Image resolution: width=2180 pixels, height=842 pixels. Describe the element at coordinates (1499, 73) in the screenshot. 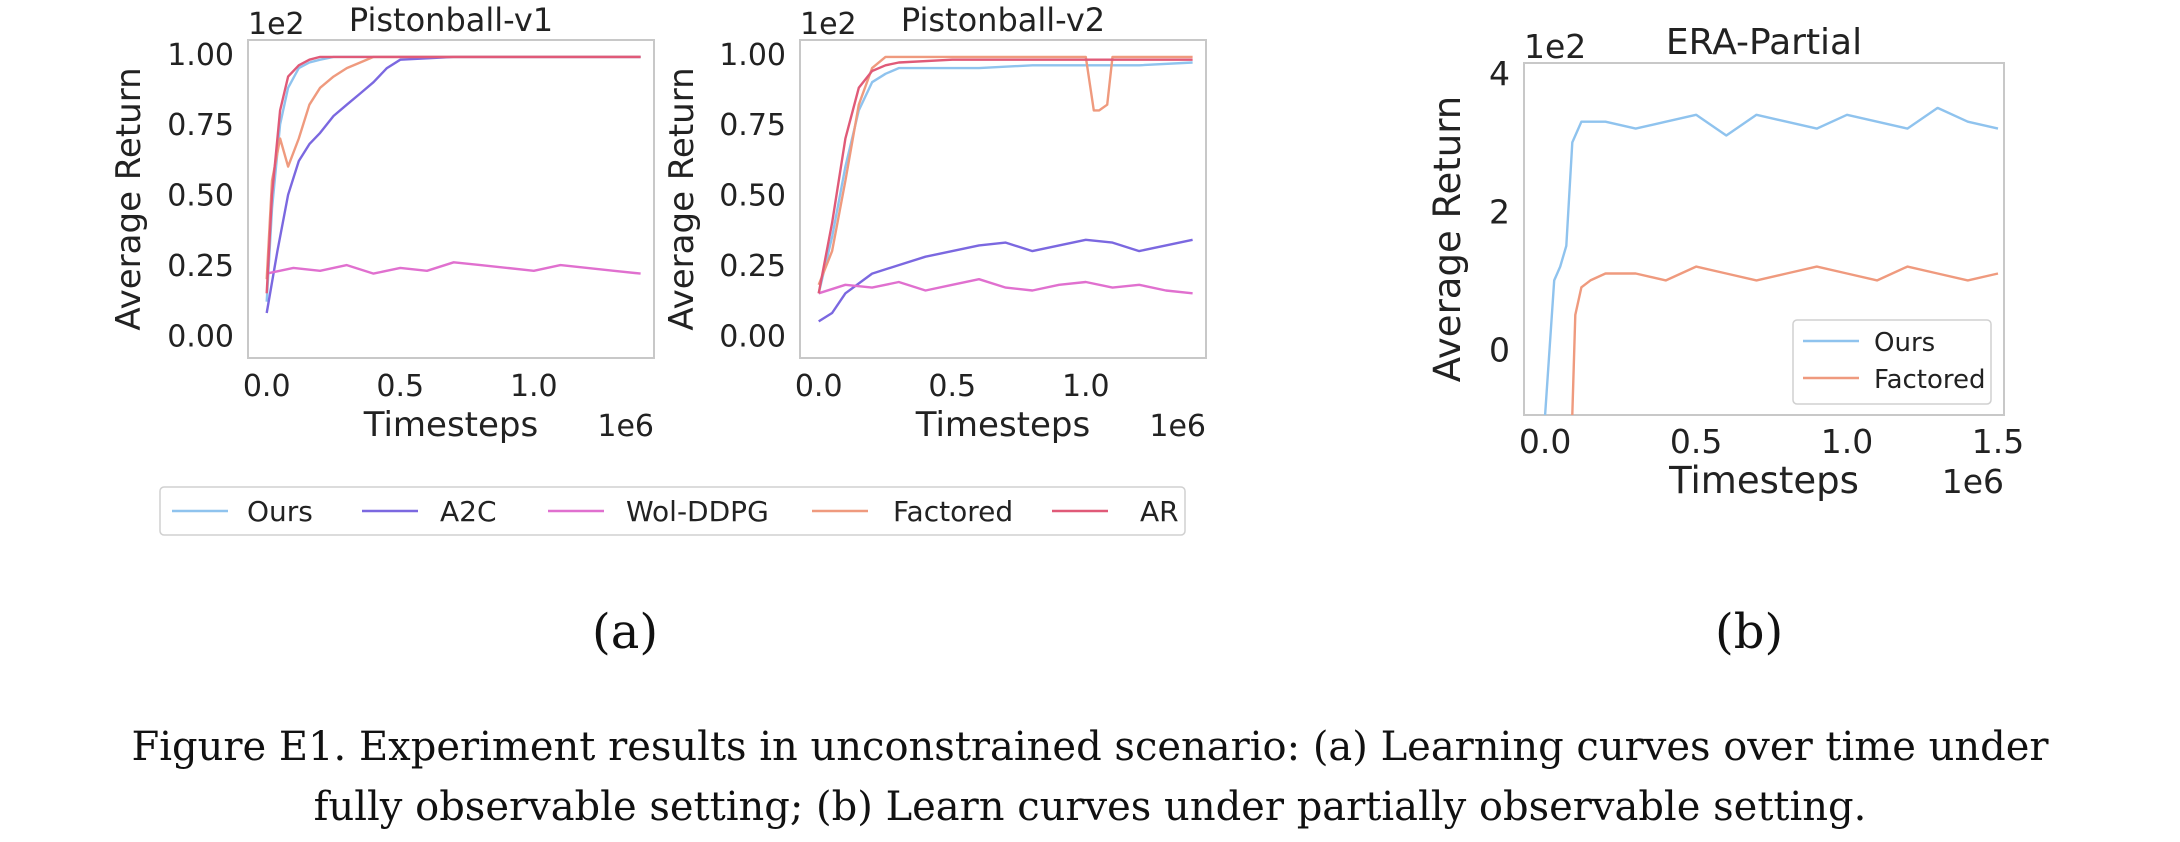

I see `y-tick-label: 4` at that location.